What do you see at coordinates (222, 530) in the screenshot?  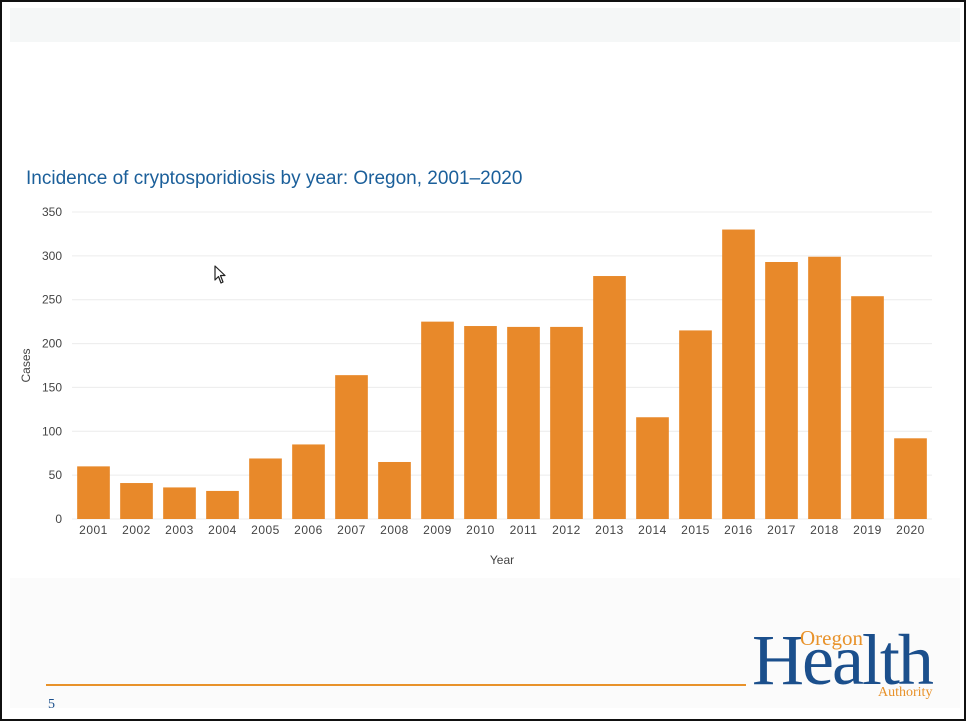 I see `x-tick-label: 2004` at bounding box center [222, 530].